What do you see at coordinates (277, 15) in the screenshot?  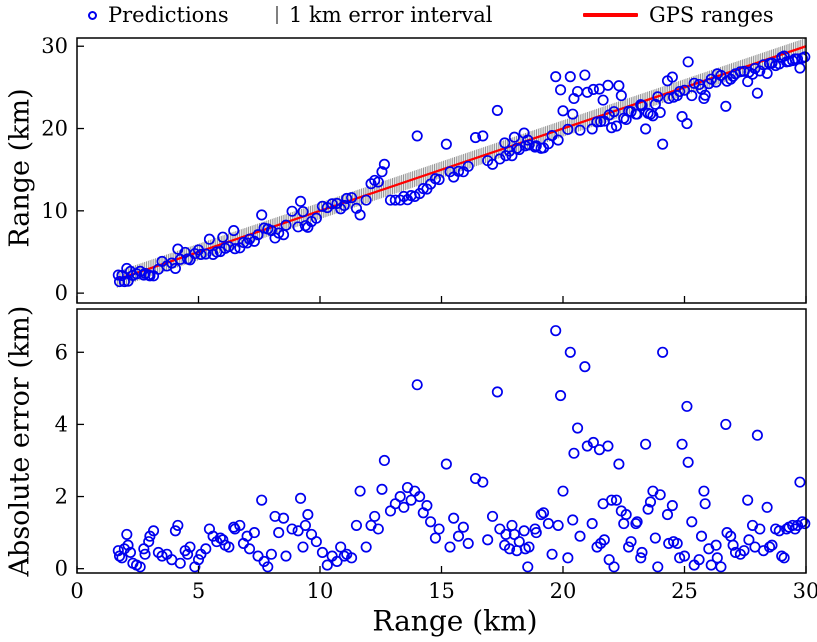 I see `error-bar-marker-icon` at bounding box center [277, 15].